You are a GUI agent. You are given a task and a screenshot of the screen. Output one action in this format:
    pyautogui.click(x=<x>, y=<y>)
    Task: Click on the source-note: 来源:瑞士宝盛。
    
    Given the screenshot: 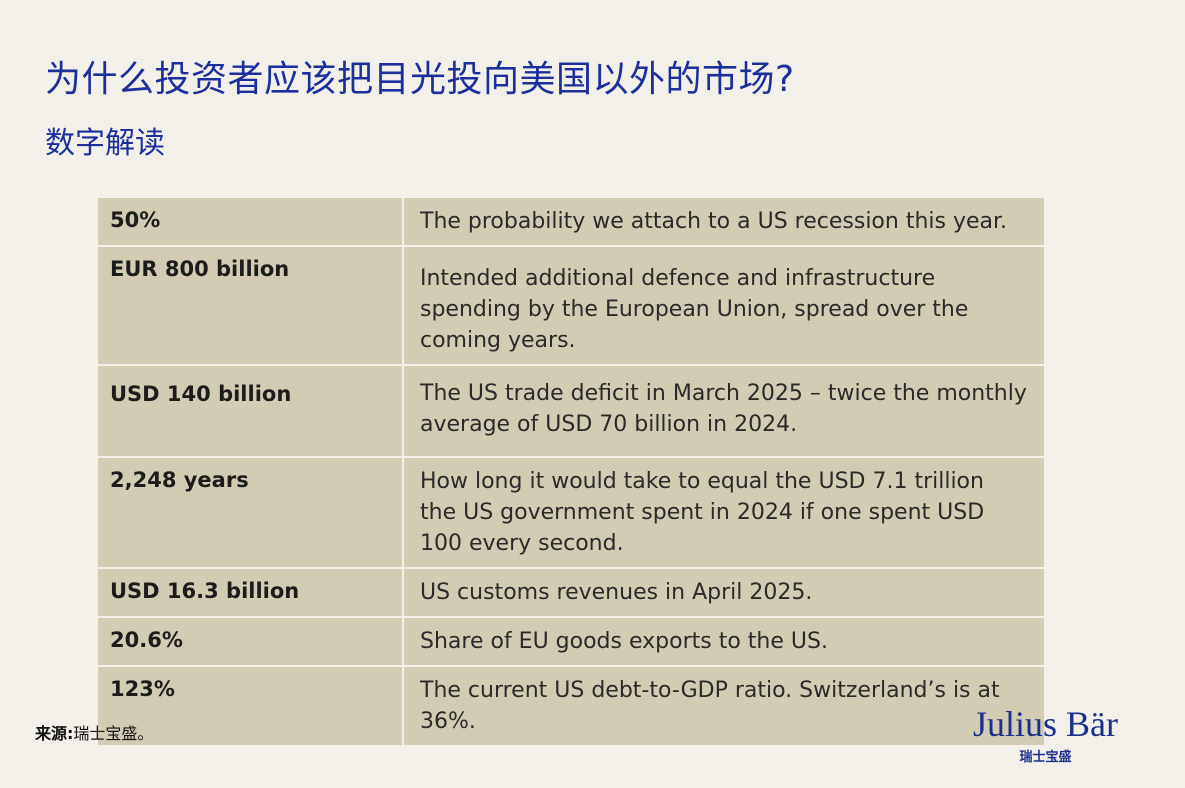 What is the action you would take?
    pyautogui.click(x=94, y=732)
    